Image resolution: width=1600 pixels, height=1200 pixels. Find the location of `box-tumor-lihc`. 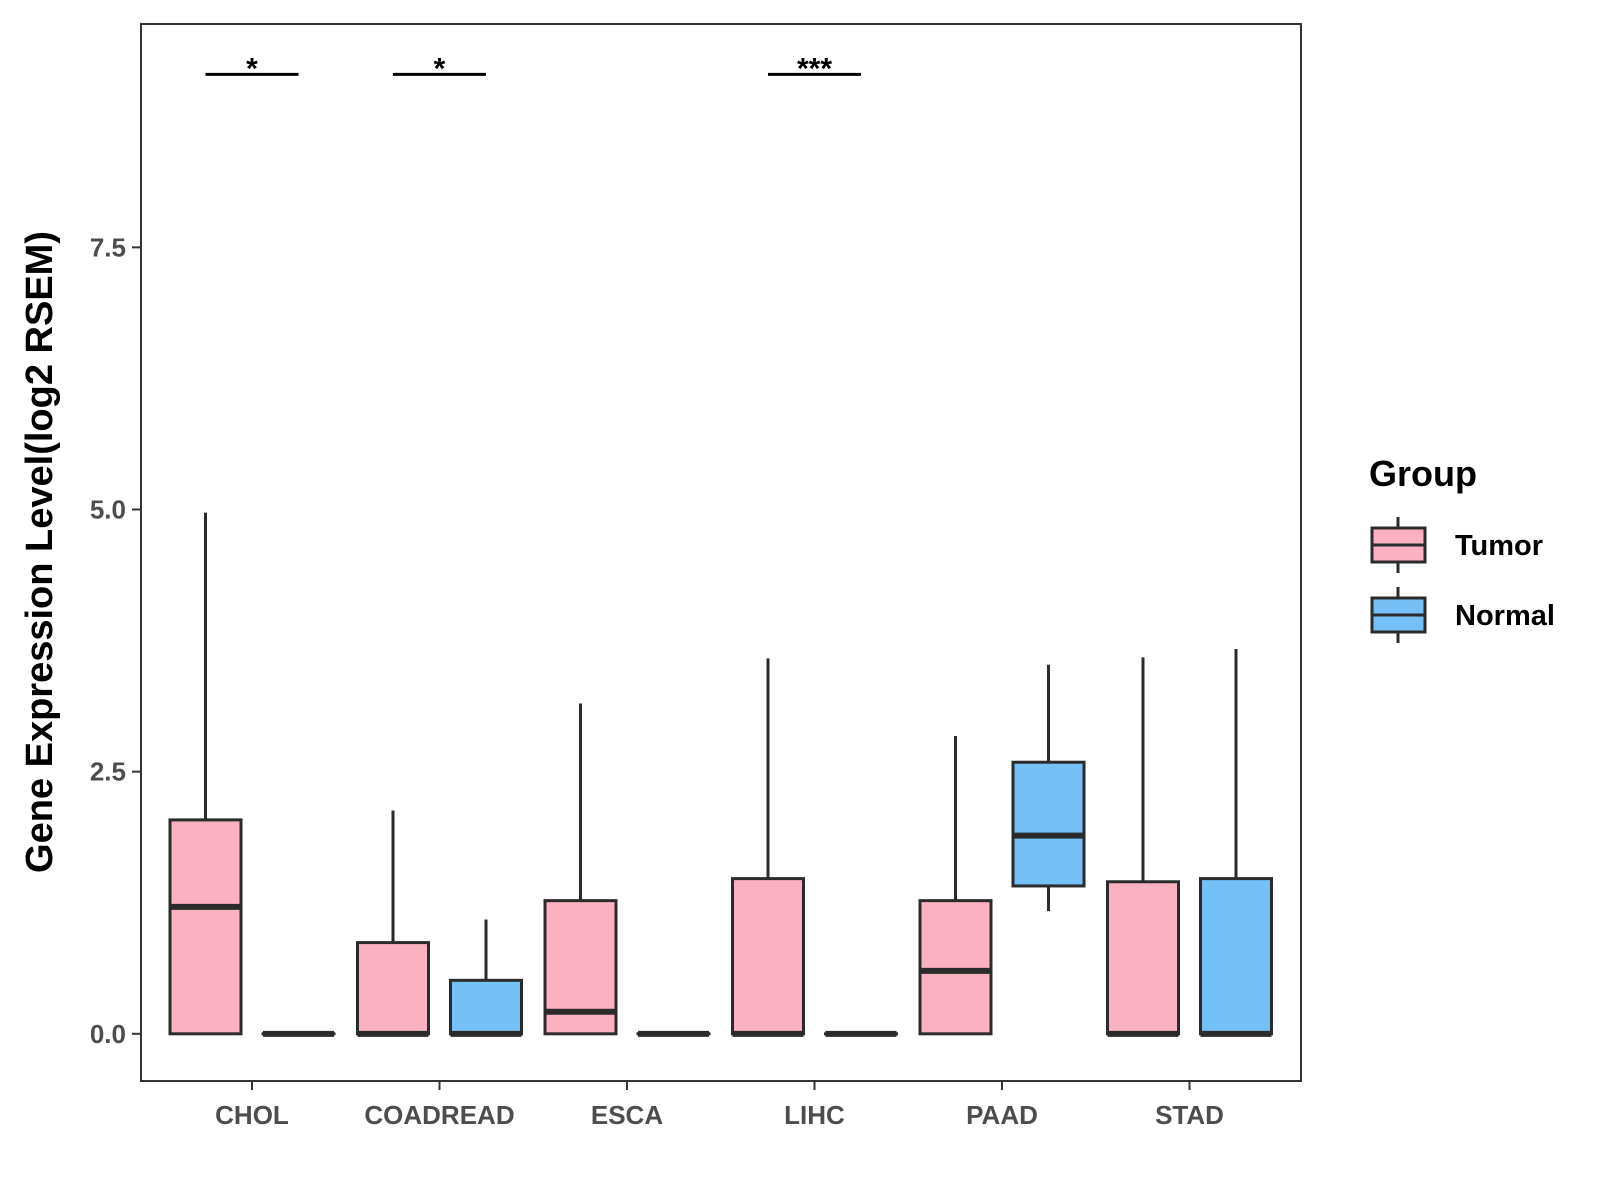

box-tumor-lihc is located at coordinates (768, 847).